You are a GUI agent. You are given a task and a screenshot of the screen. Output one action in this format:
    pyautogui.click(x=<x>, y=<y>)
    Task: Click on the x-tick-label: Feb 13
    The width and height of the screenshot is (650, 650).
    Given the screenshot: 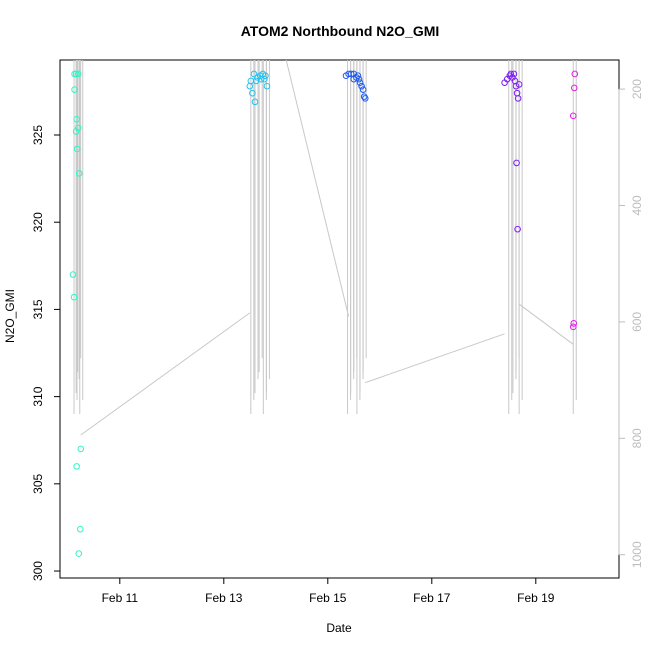 What is the action you would take?
    pyautogui.click(x=224, y=598)
    